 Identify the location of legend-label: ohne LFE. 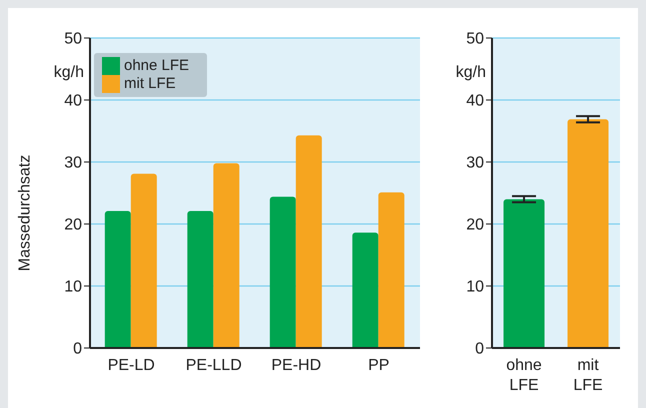
(157, 65).